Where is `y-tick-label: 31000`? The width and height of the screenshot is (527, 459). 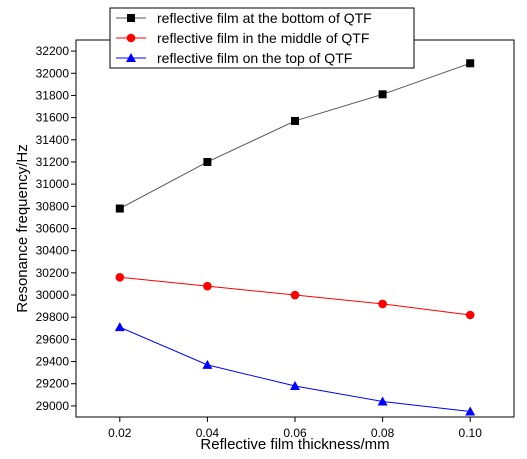
y-tick-label: 31000 is located at coordinates (53, 184).